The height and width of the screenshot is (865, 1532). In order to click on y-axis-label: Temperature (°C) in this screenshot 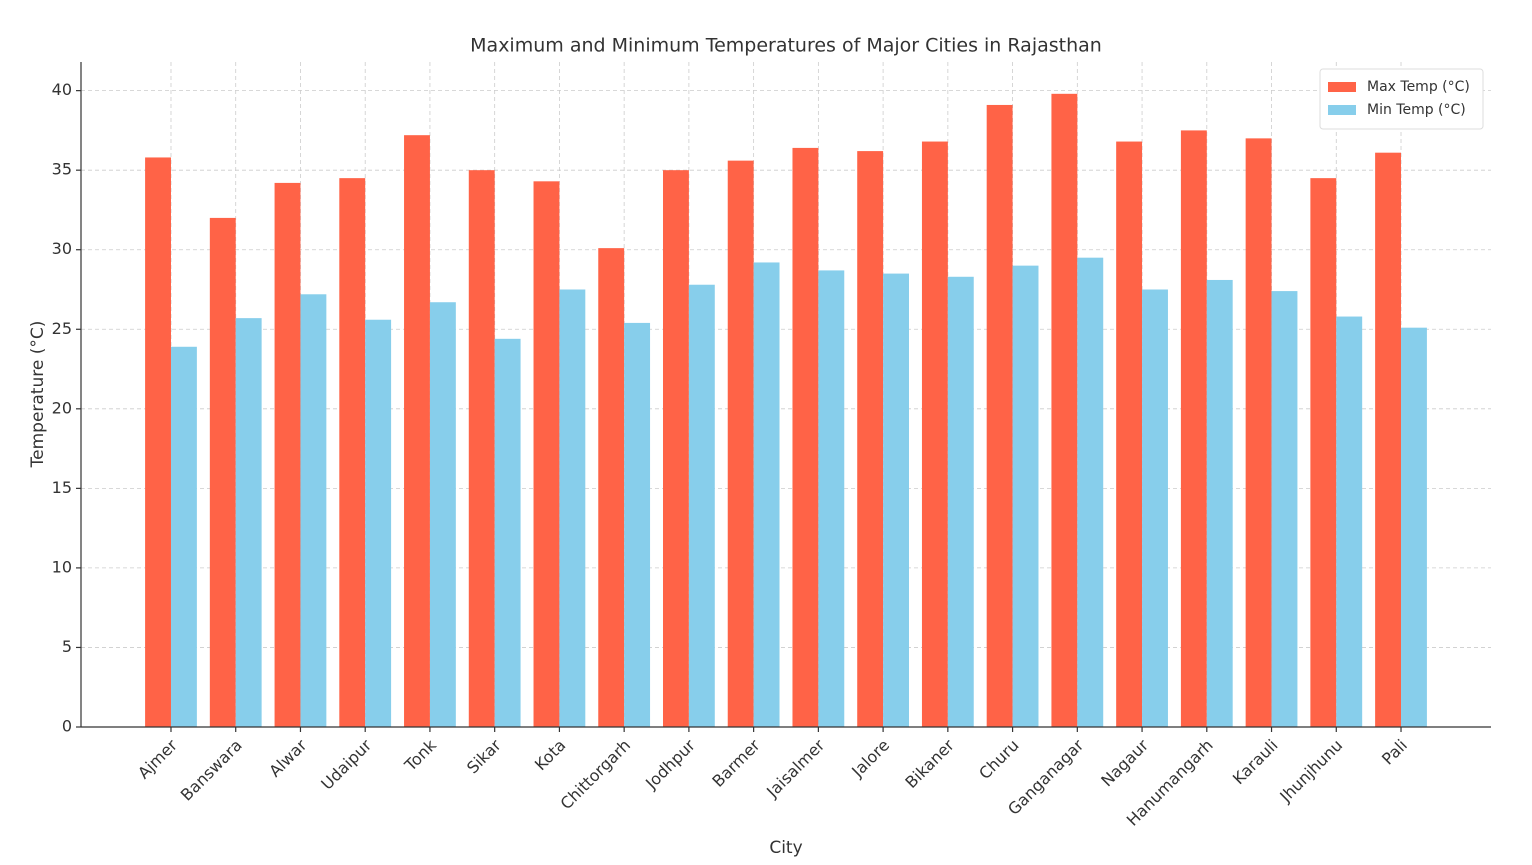, I will do `click(38, 395)`.